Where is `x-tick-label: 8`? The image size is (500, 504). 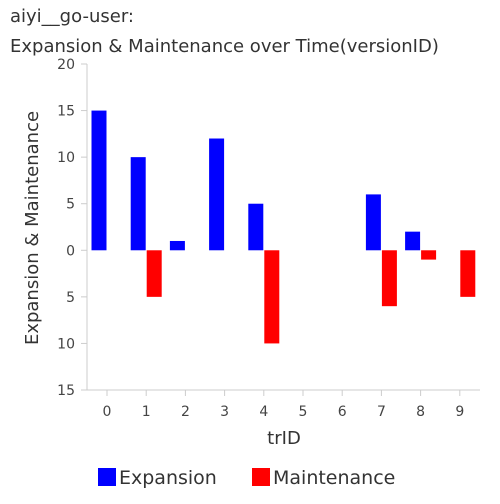 x-tick-label: 8 is located at coordinates (420, 412).